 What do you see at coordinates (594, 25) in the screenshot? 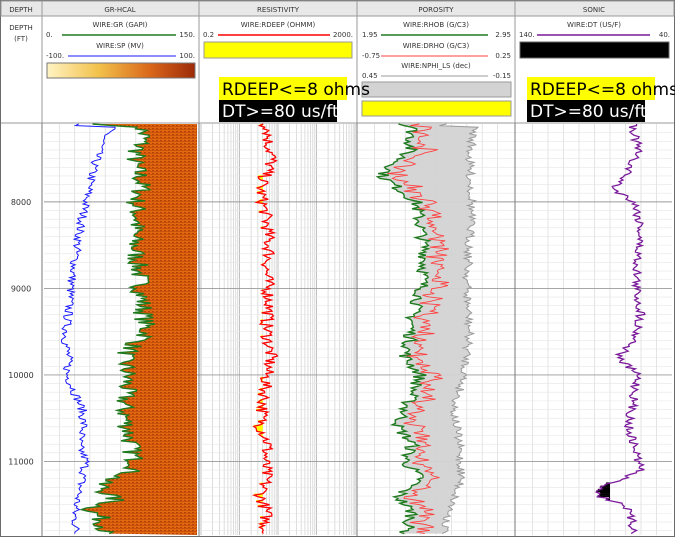
I see `dt-curve-name: WIRE:DT (US/F)` at bounding box center [594, 25].